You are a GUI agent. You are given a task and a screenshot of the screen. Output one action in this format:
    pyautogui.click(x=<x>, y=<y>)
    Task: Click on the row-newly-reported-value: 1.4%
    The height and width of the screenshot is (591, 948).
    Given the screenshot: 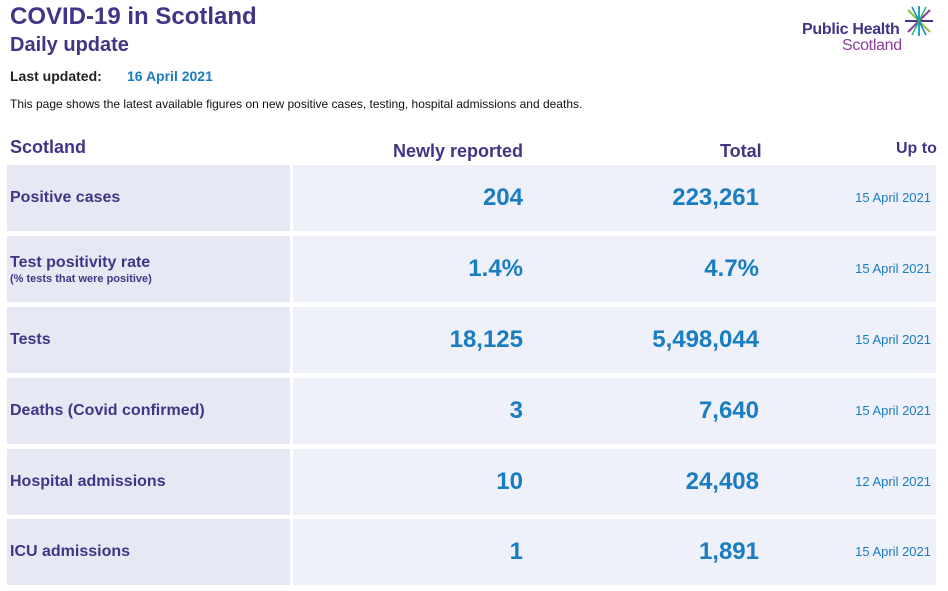 What is the action you would take?
    pyautogui.click(x=495, y=268)
    